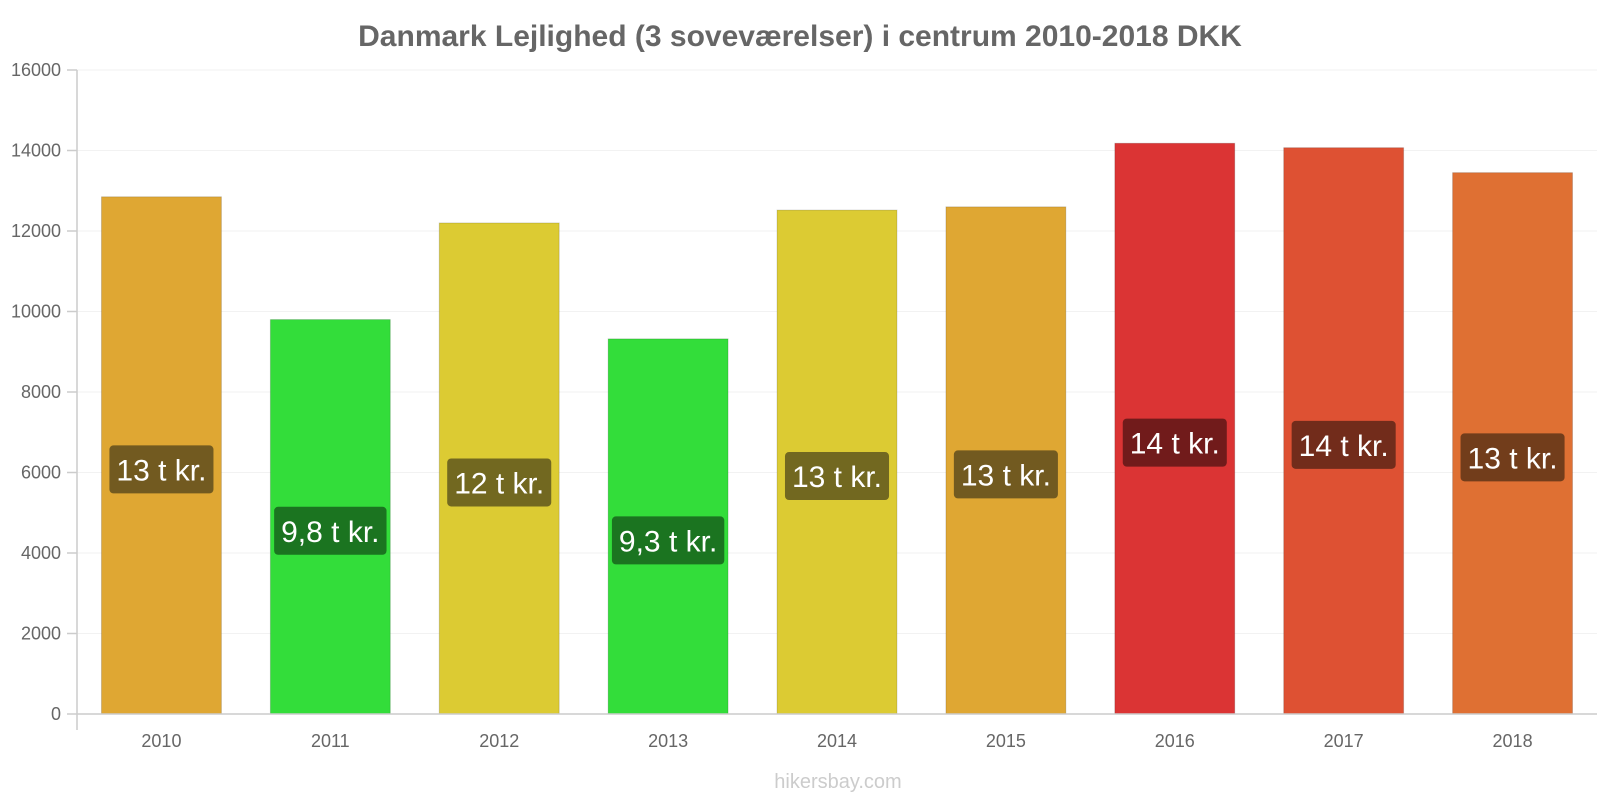 The height and width of the screenshot is (800, 1600). I want to click on x-tick-label: 2013, so click(668, 741).